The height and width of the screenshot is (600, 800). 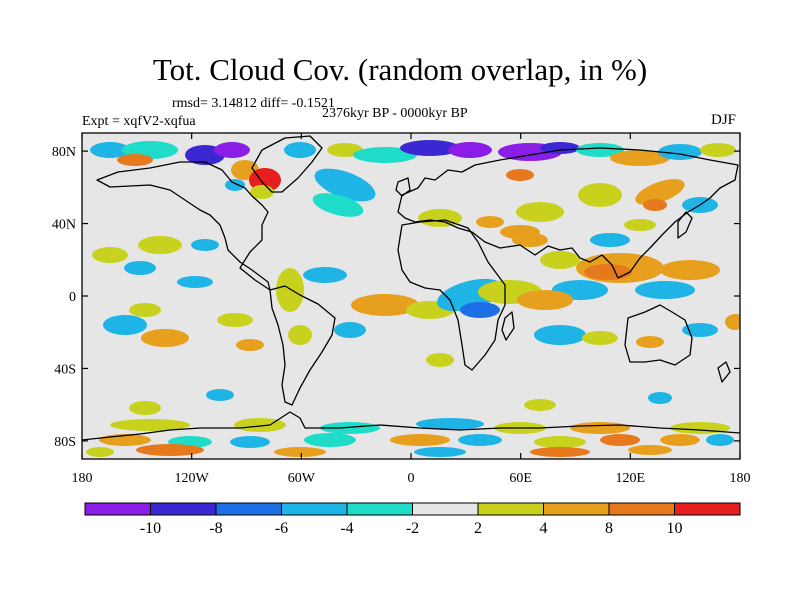 I want to click on coast-eurasia, so click(x=568, y=213).